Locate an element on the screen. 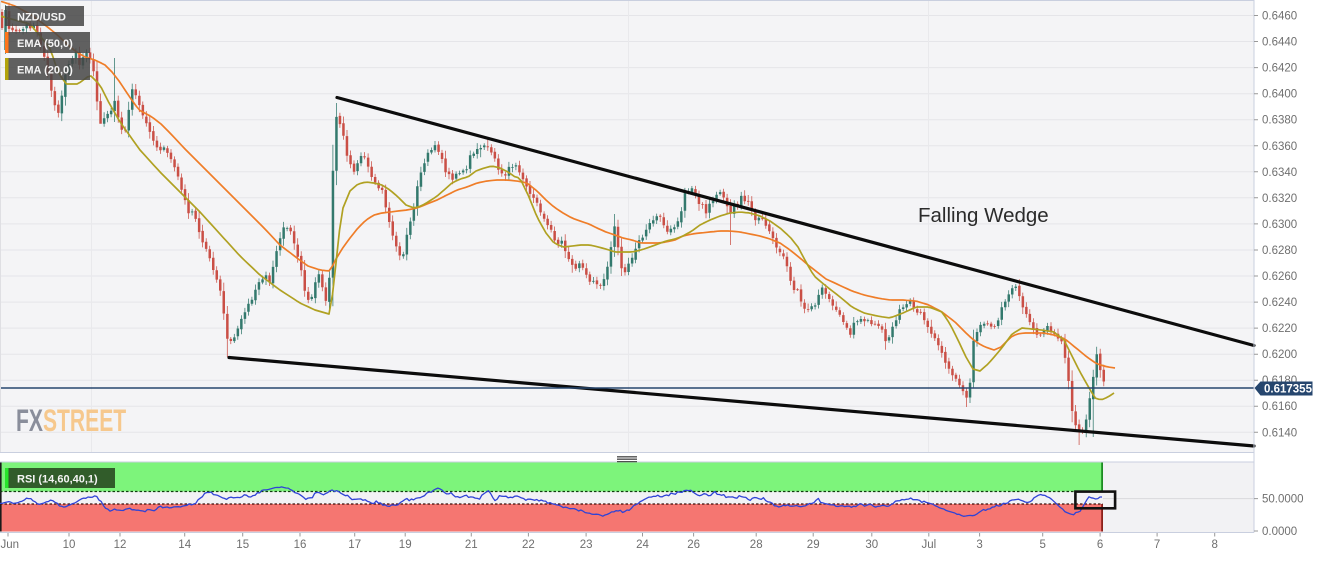 The height and width of the screenshot is (563, 1331). svg-text: 0.6440 is located at coordinates (1279, 43).